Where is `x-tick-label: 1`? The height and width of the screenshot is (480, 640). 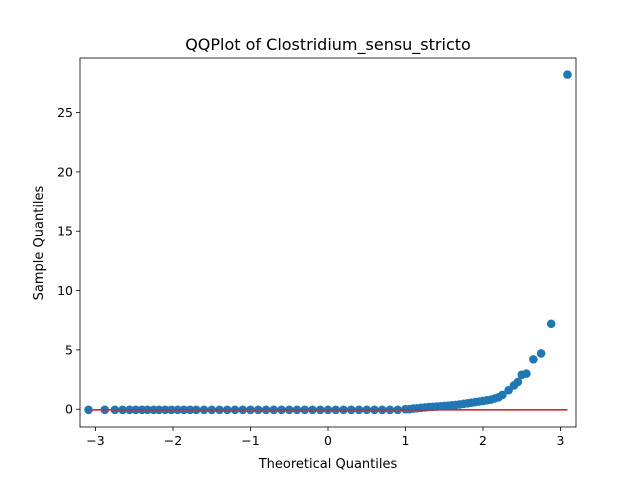 x-tick-label: 1 is located at coordinates (406, 440).